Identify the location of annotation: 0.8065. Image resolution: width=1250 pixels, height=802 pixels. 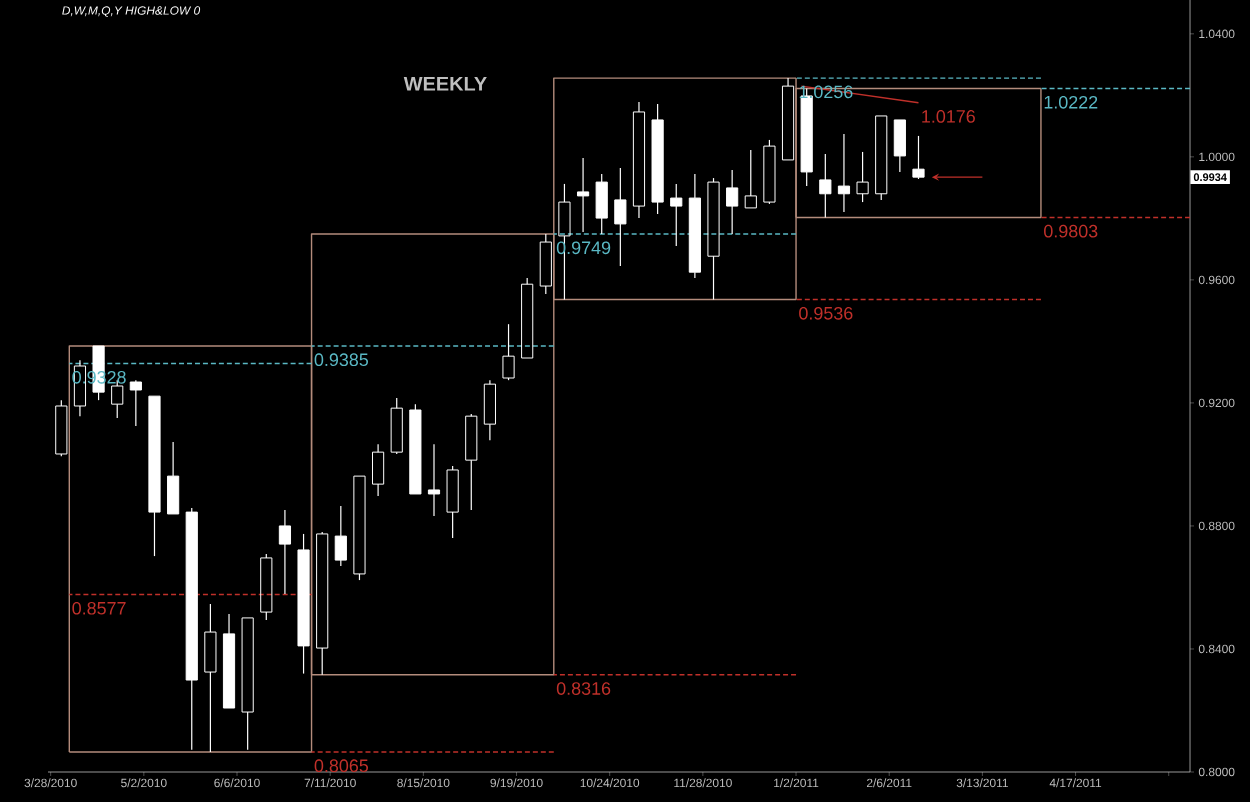
(341, 766).